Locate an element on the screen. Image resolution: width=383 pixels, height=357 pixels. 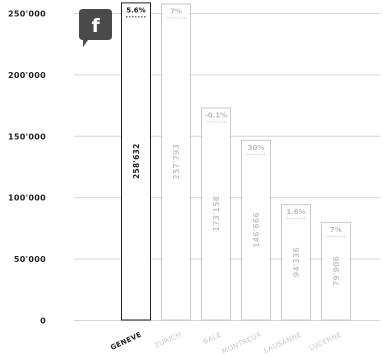
value-label: 79'906 is located at coordinates (336, 271).